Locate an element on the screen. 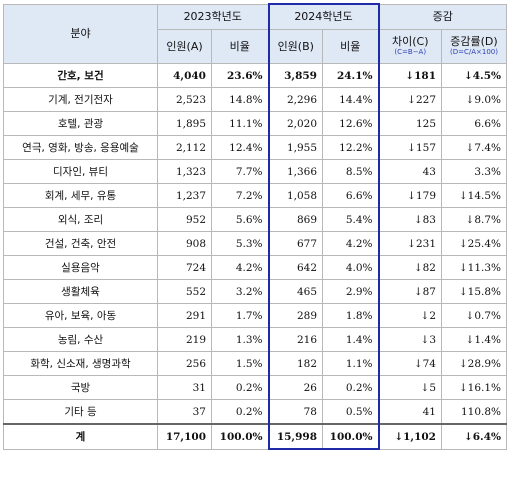 The image size is (512, 489). cell-rate: ↓0.7% is located at coordinates (474, 315).